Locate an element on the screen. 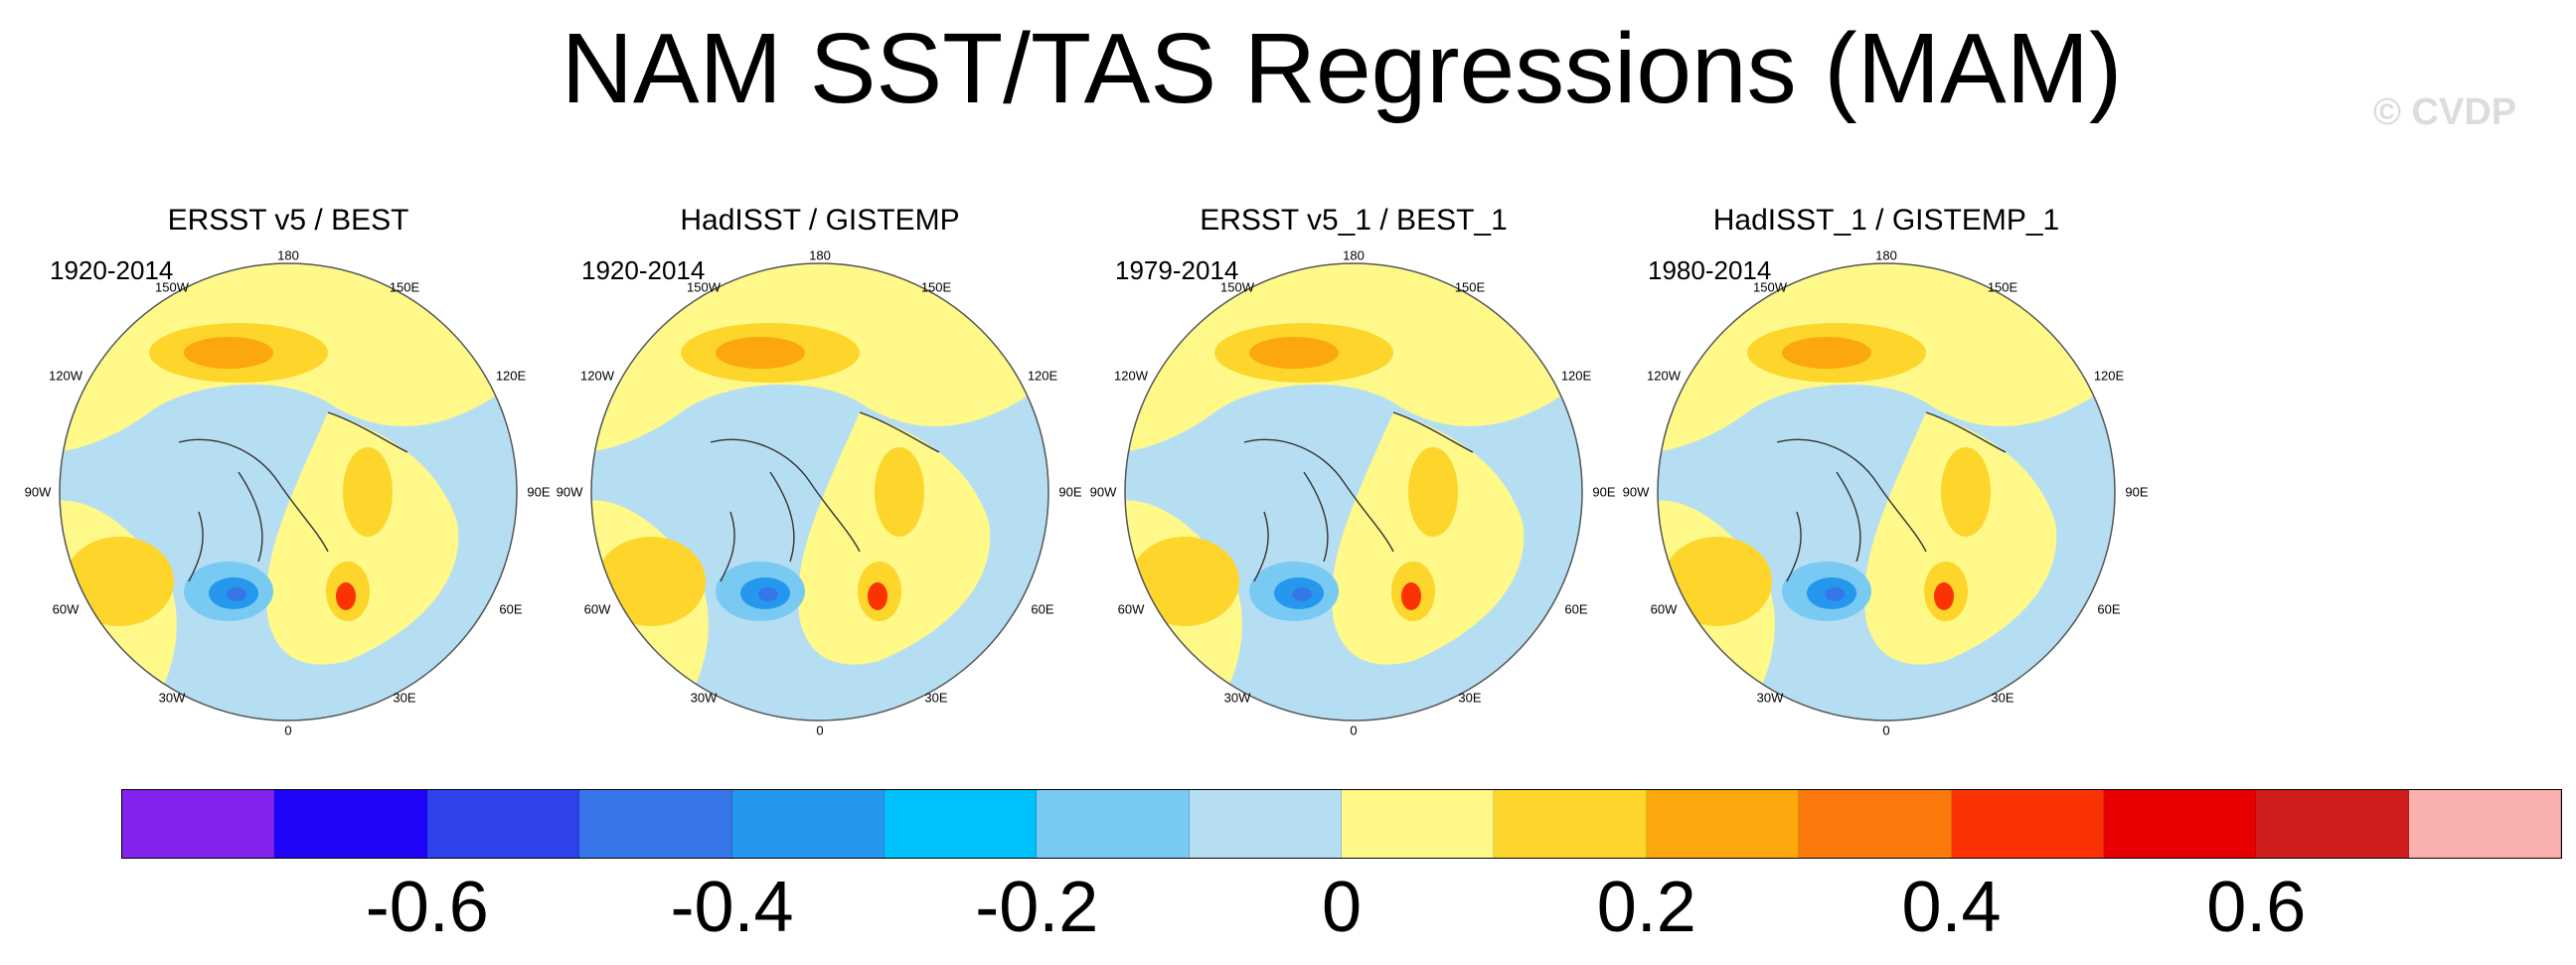 This screenshot has width=2576, height=965. map-boundary is located at coordinates (288, 492).